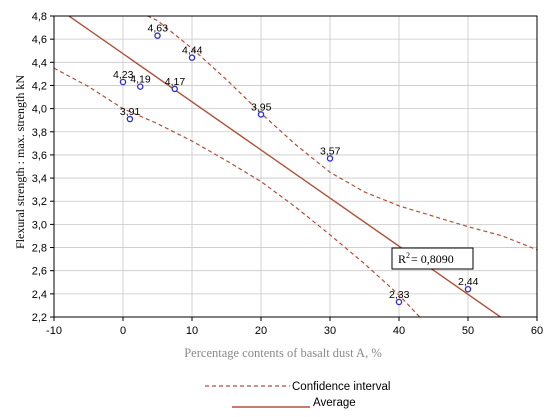  Describe the element at coordinates (123, 75) in the screenshot. I see `data-point-label: 4,23` at that location.